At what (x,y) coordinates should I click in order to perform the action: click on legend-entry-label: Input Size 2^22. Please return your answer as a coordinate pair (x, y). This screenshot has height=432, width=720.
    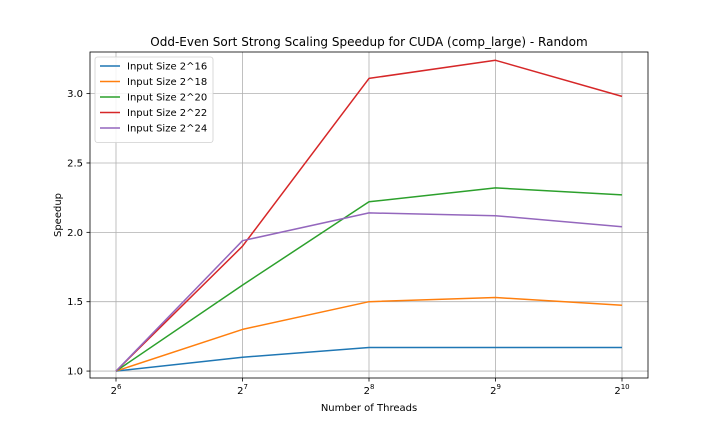
    Looking at the image, I should click on (167, 113).